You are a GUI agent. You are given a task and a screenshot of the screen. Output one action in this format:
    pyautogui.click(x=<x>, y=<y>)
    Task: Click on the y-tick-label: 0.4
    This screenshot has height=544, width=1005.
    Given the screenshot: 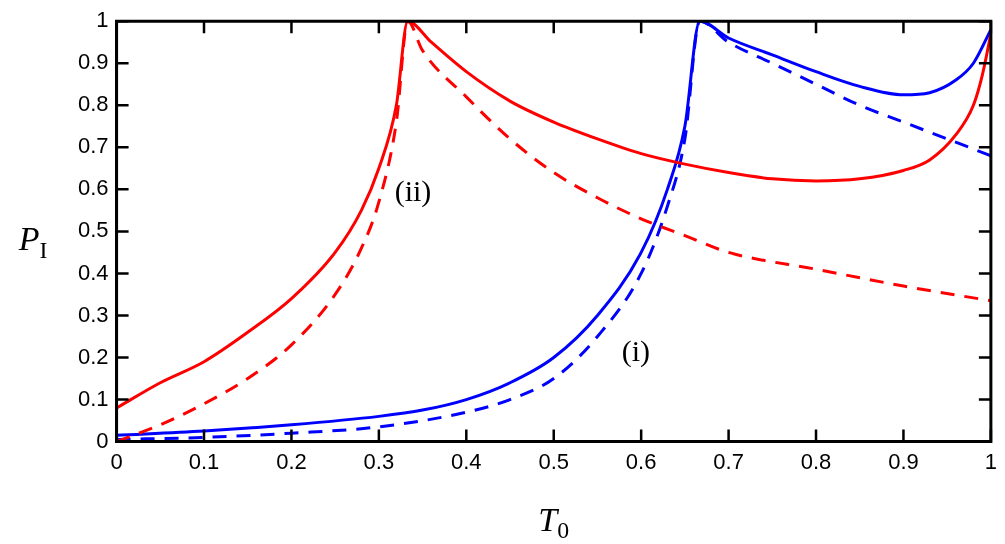 What is the action you would take?
    pyautogui.click(x=93, y=272)
    